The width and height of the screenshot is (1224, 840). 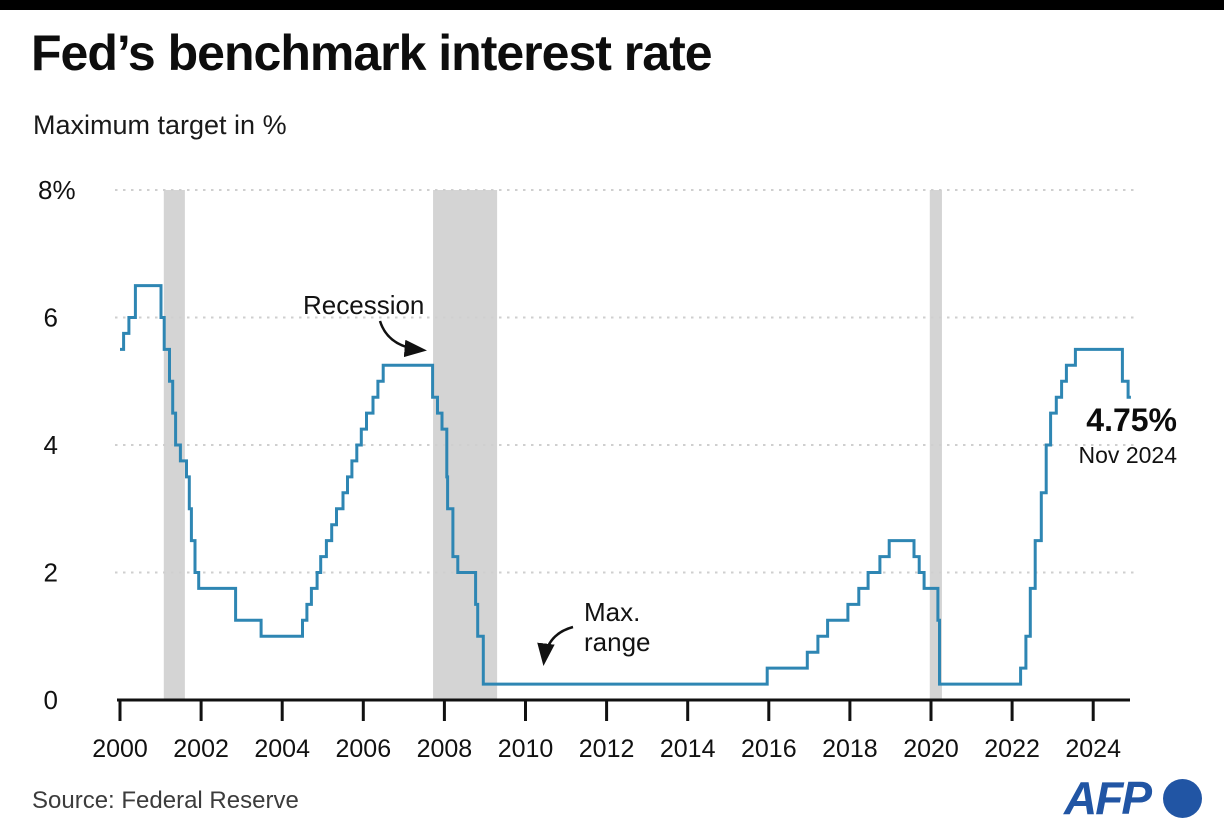 What do you see at coordinates (445, 749) in the screenshot?
I see `x-axis-label: 2008` at bounding box center [445, 749].